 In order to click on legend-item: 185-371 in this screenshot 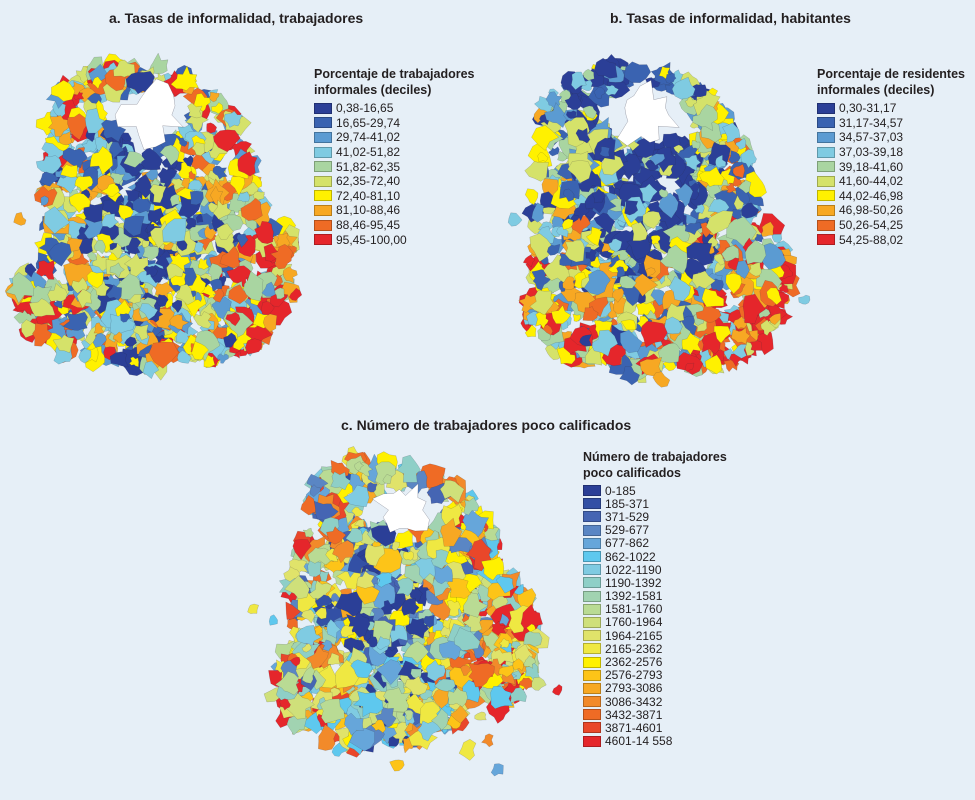, I will do `click(655, 504)`.